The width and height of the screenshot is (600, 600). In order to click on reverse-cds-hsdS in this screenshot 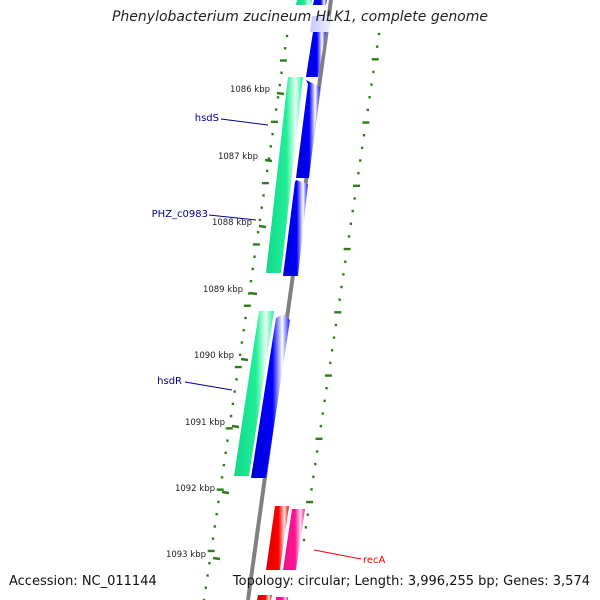, I will do `click(284, 175)`.